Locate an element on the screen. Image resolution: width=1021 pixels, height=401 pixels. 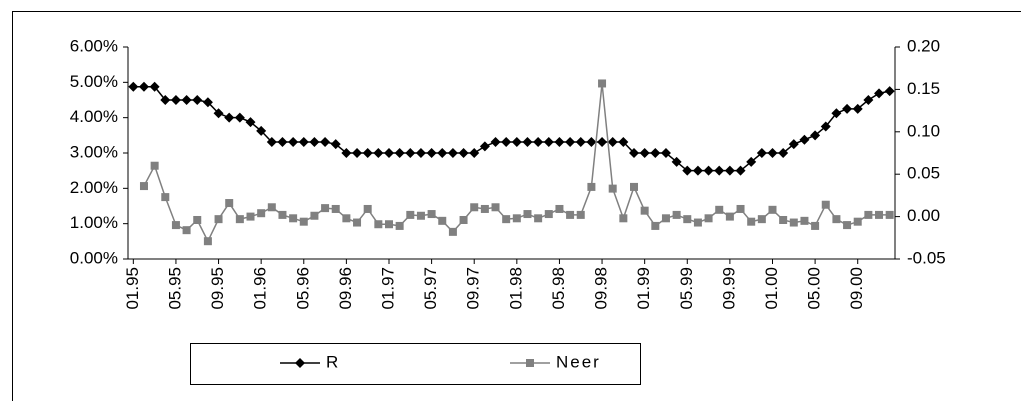
y-tick-label: 0.00% is located at coordinates (94, 257).